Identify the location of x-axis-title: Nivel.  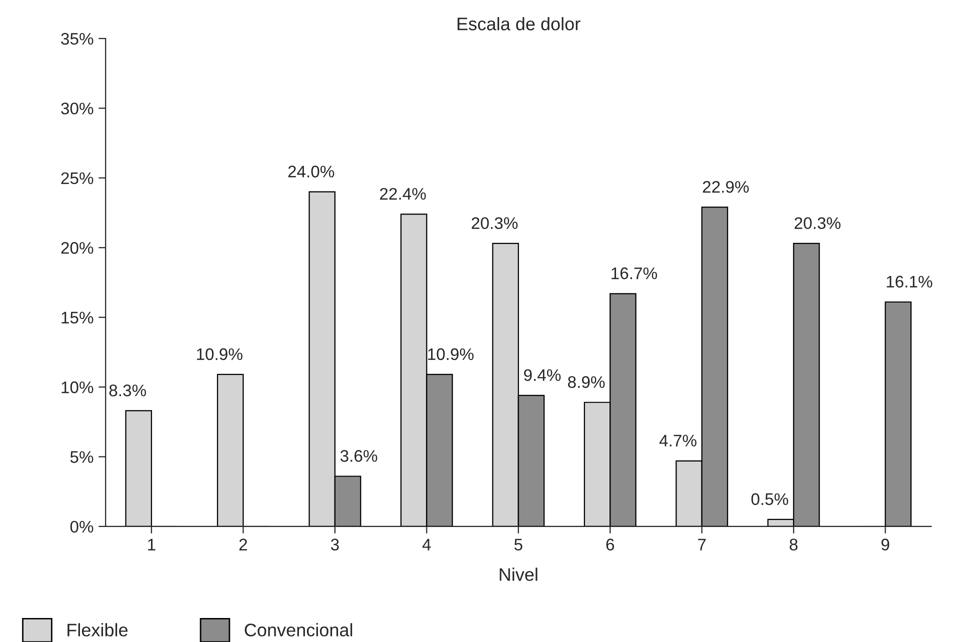
(519, 574).